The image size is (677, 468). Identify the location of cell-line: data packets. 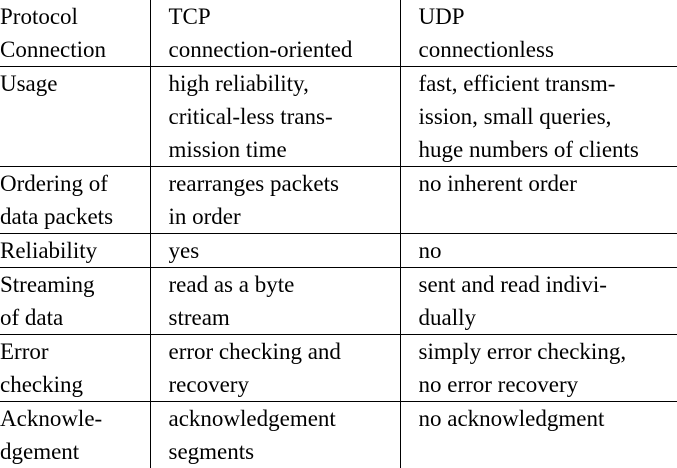
(75, 216).